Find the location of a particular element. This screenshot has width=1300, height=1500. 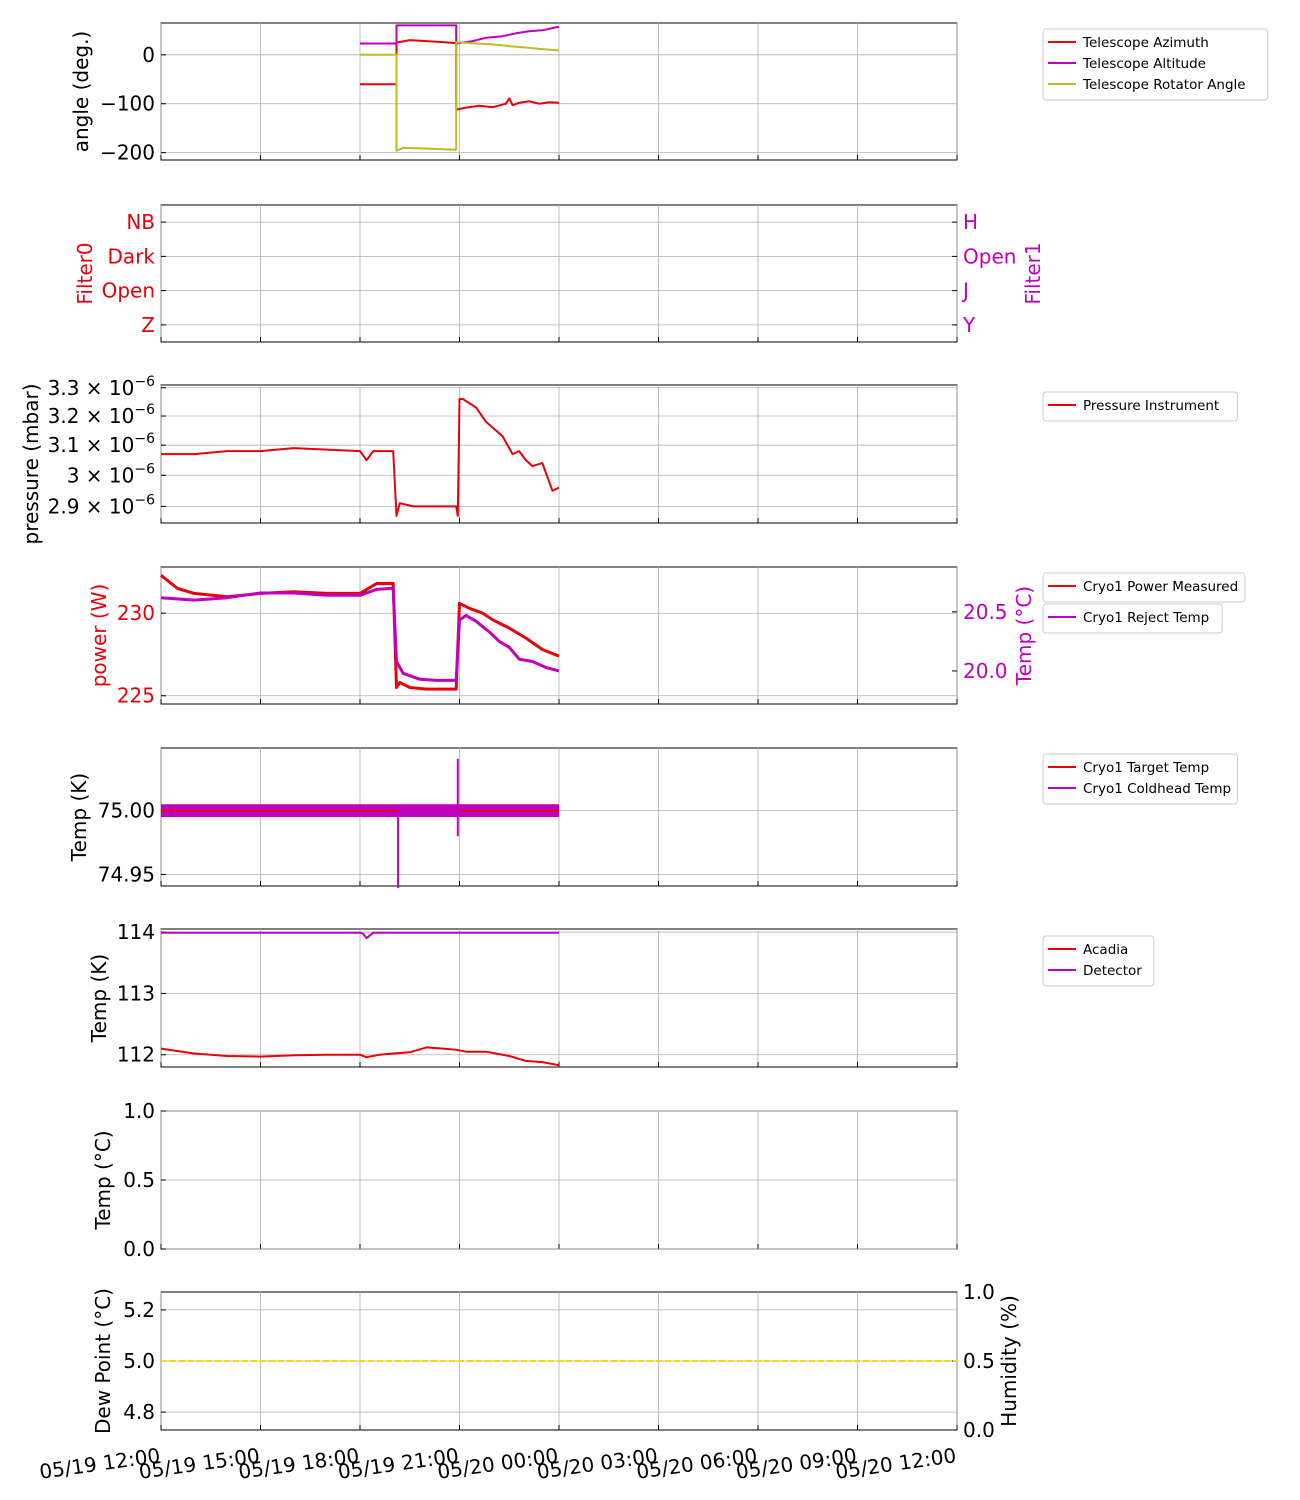

y-tick-label: 0.5 is located at coordinates (139, 1180).